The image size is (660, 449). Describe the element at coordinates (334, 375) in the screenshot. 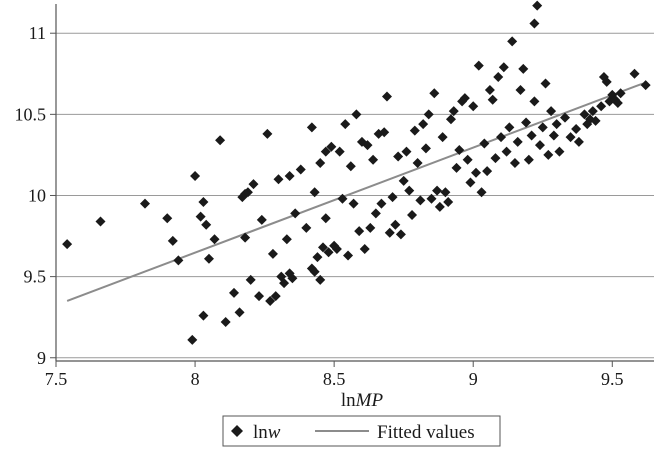

I see `x-ticks: 7.5 8 8.5 9 9.5` at that location.